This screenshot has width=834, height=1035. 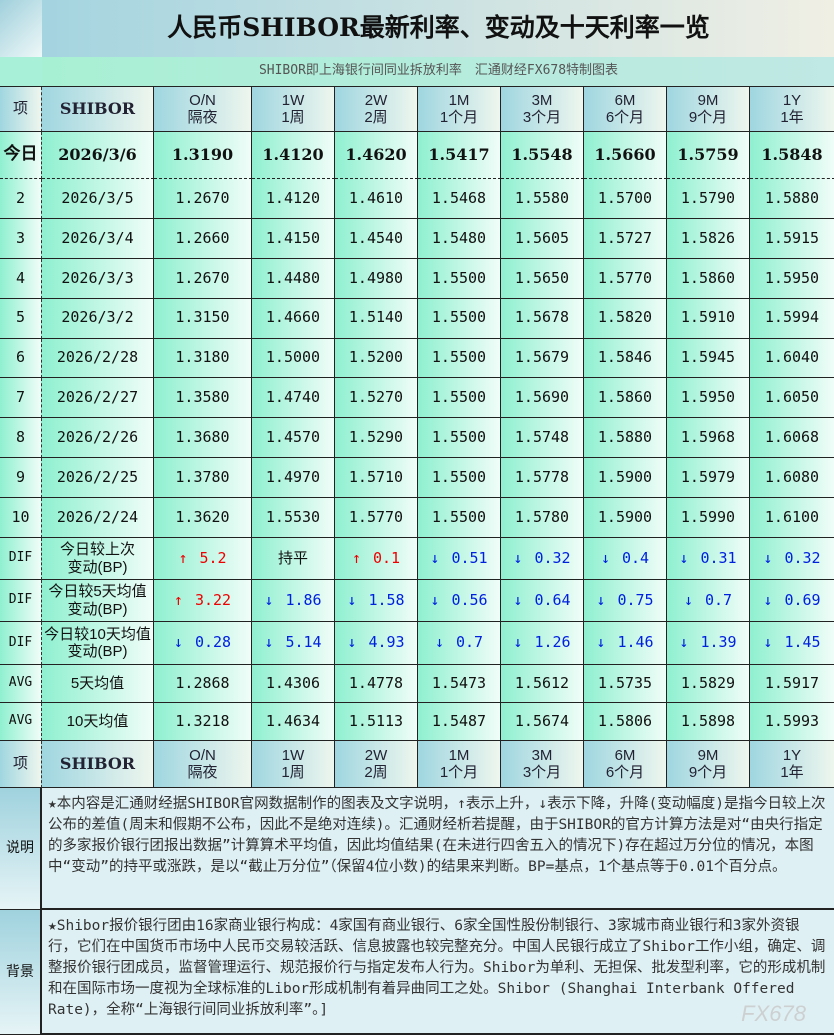 I want to click on avg-cell: 1.5898, so click(x=708, y=722).